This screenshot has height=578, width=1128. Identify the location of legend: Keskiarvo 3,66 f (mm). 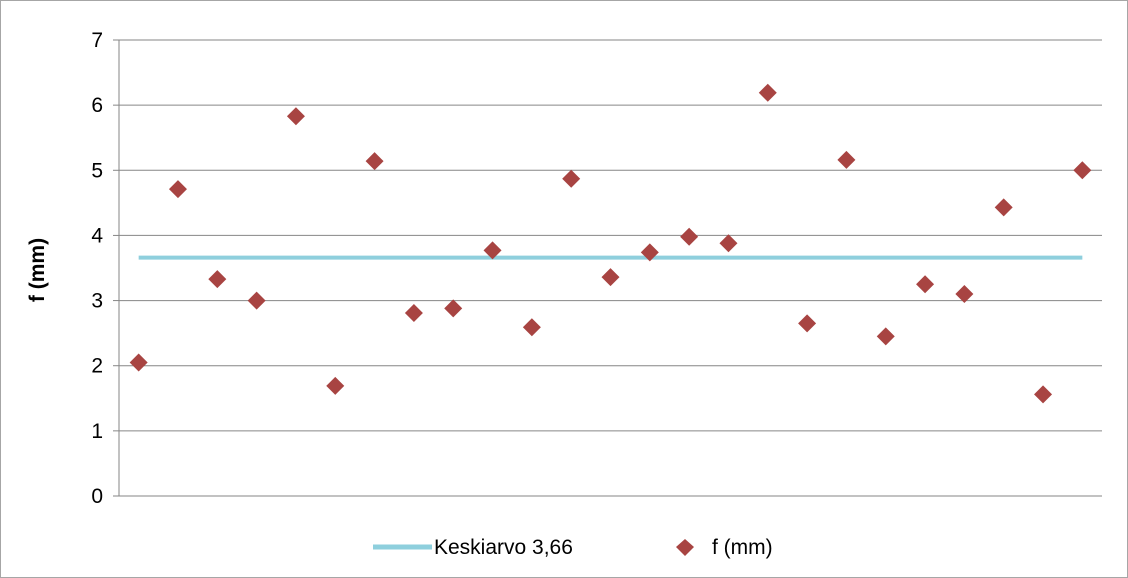
(573, 547).